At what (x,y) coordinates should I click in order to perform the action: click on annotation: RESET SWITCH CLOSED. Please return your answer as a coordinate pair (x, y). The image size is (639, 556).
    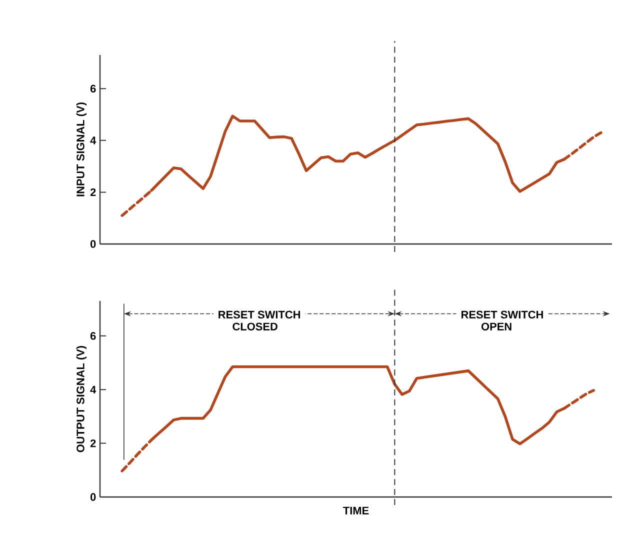
    Looking at the image, I should click on (259, 320).